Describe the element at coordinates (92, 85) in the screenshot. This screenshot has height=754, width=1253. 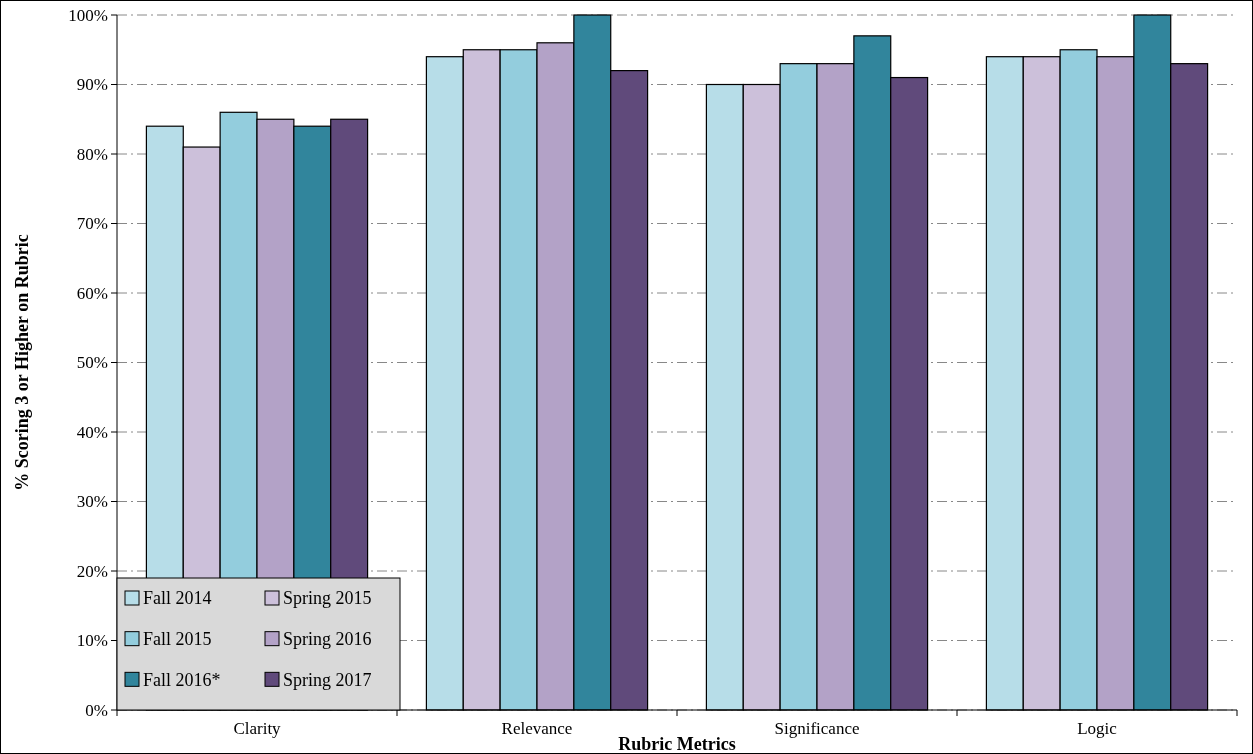
I see `y-tick-label: 90%` at that location.